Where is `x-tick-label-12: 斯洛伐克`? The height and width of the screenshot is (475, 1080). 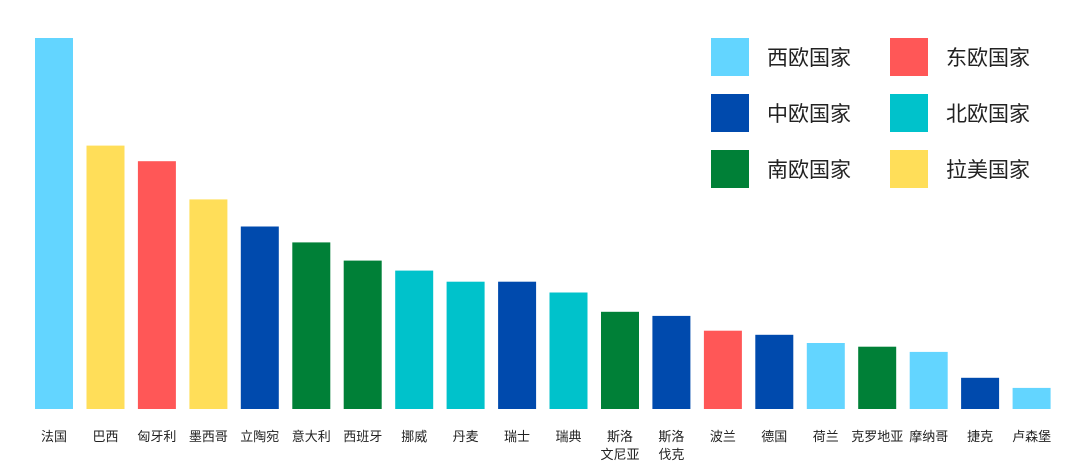 x-tick-label-12: 斯洛伐克 is located at coordinates (671, 446).